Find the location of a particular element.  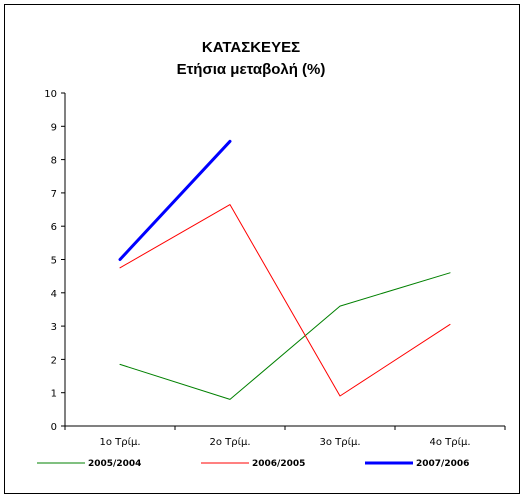

legend-label: 2005/2004 is located at coordinates (114, 464).